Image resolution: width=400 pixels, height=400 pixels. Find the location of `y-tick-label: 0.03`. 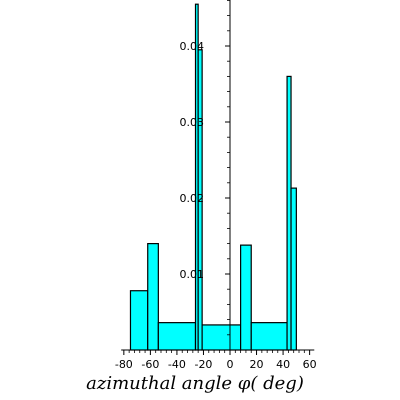

y-tick-label: 0.03 is located at coordinates (192, 122).